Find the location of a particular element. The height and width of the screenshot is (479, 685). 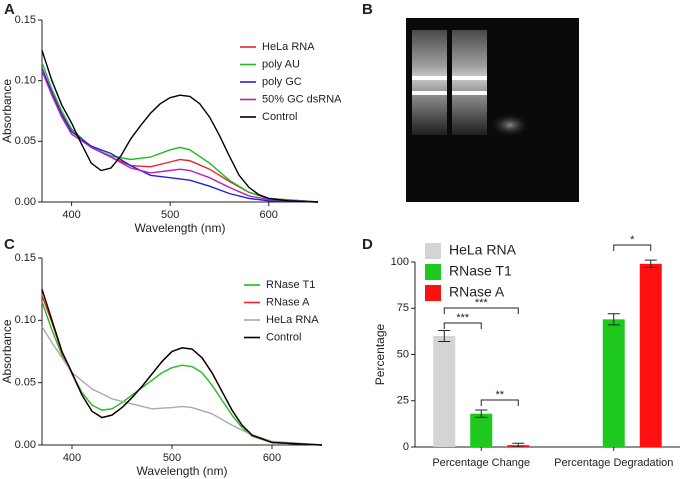

significance-label: * is located at coordinates (632, 240).